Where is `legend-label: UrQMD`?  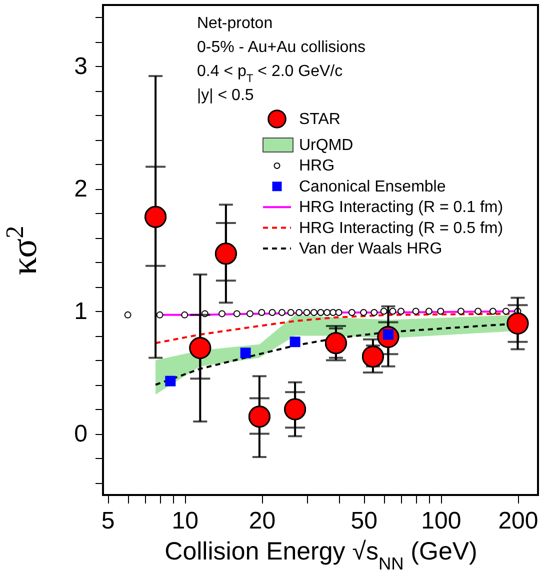 legend-label: UrQMD is located at coordinates (326, 145).